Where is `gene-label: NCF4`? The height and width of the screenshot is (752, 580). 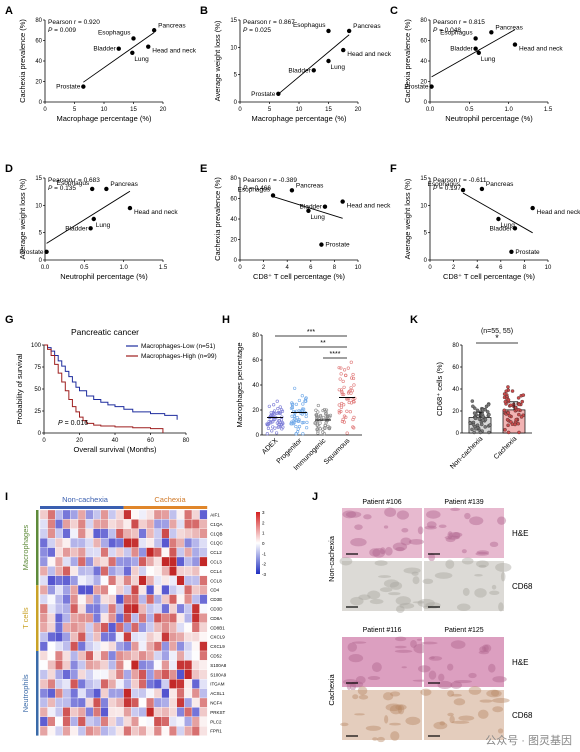 gene-label: NCF4 is located at coordinates (216, 703).